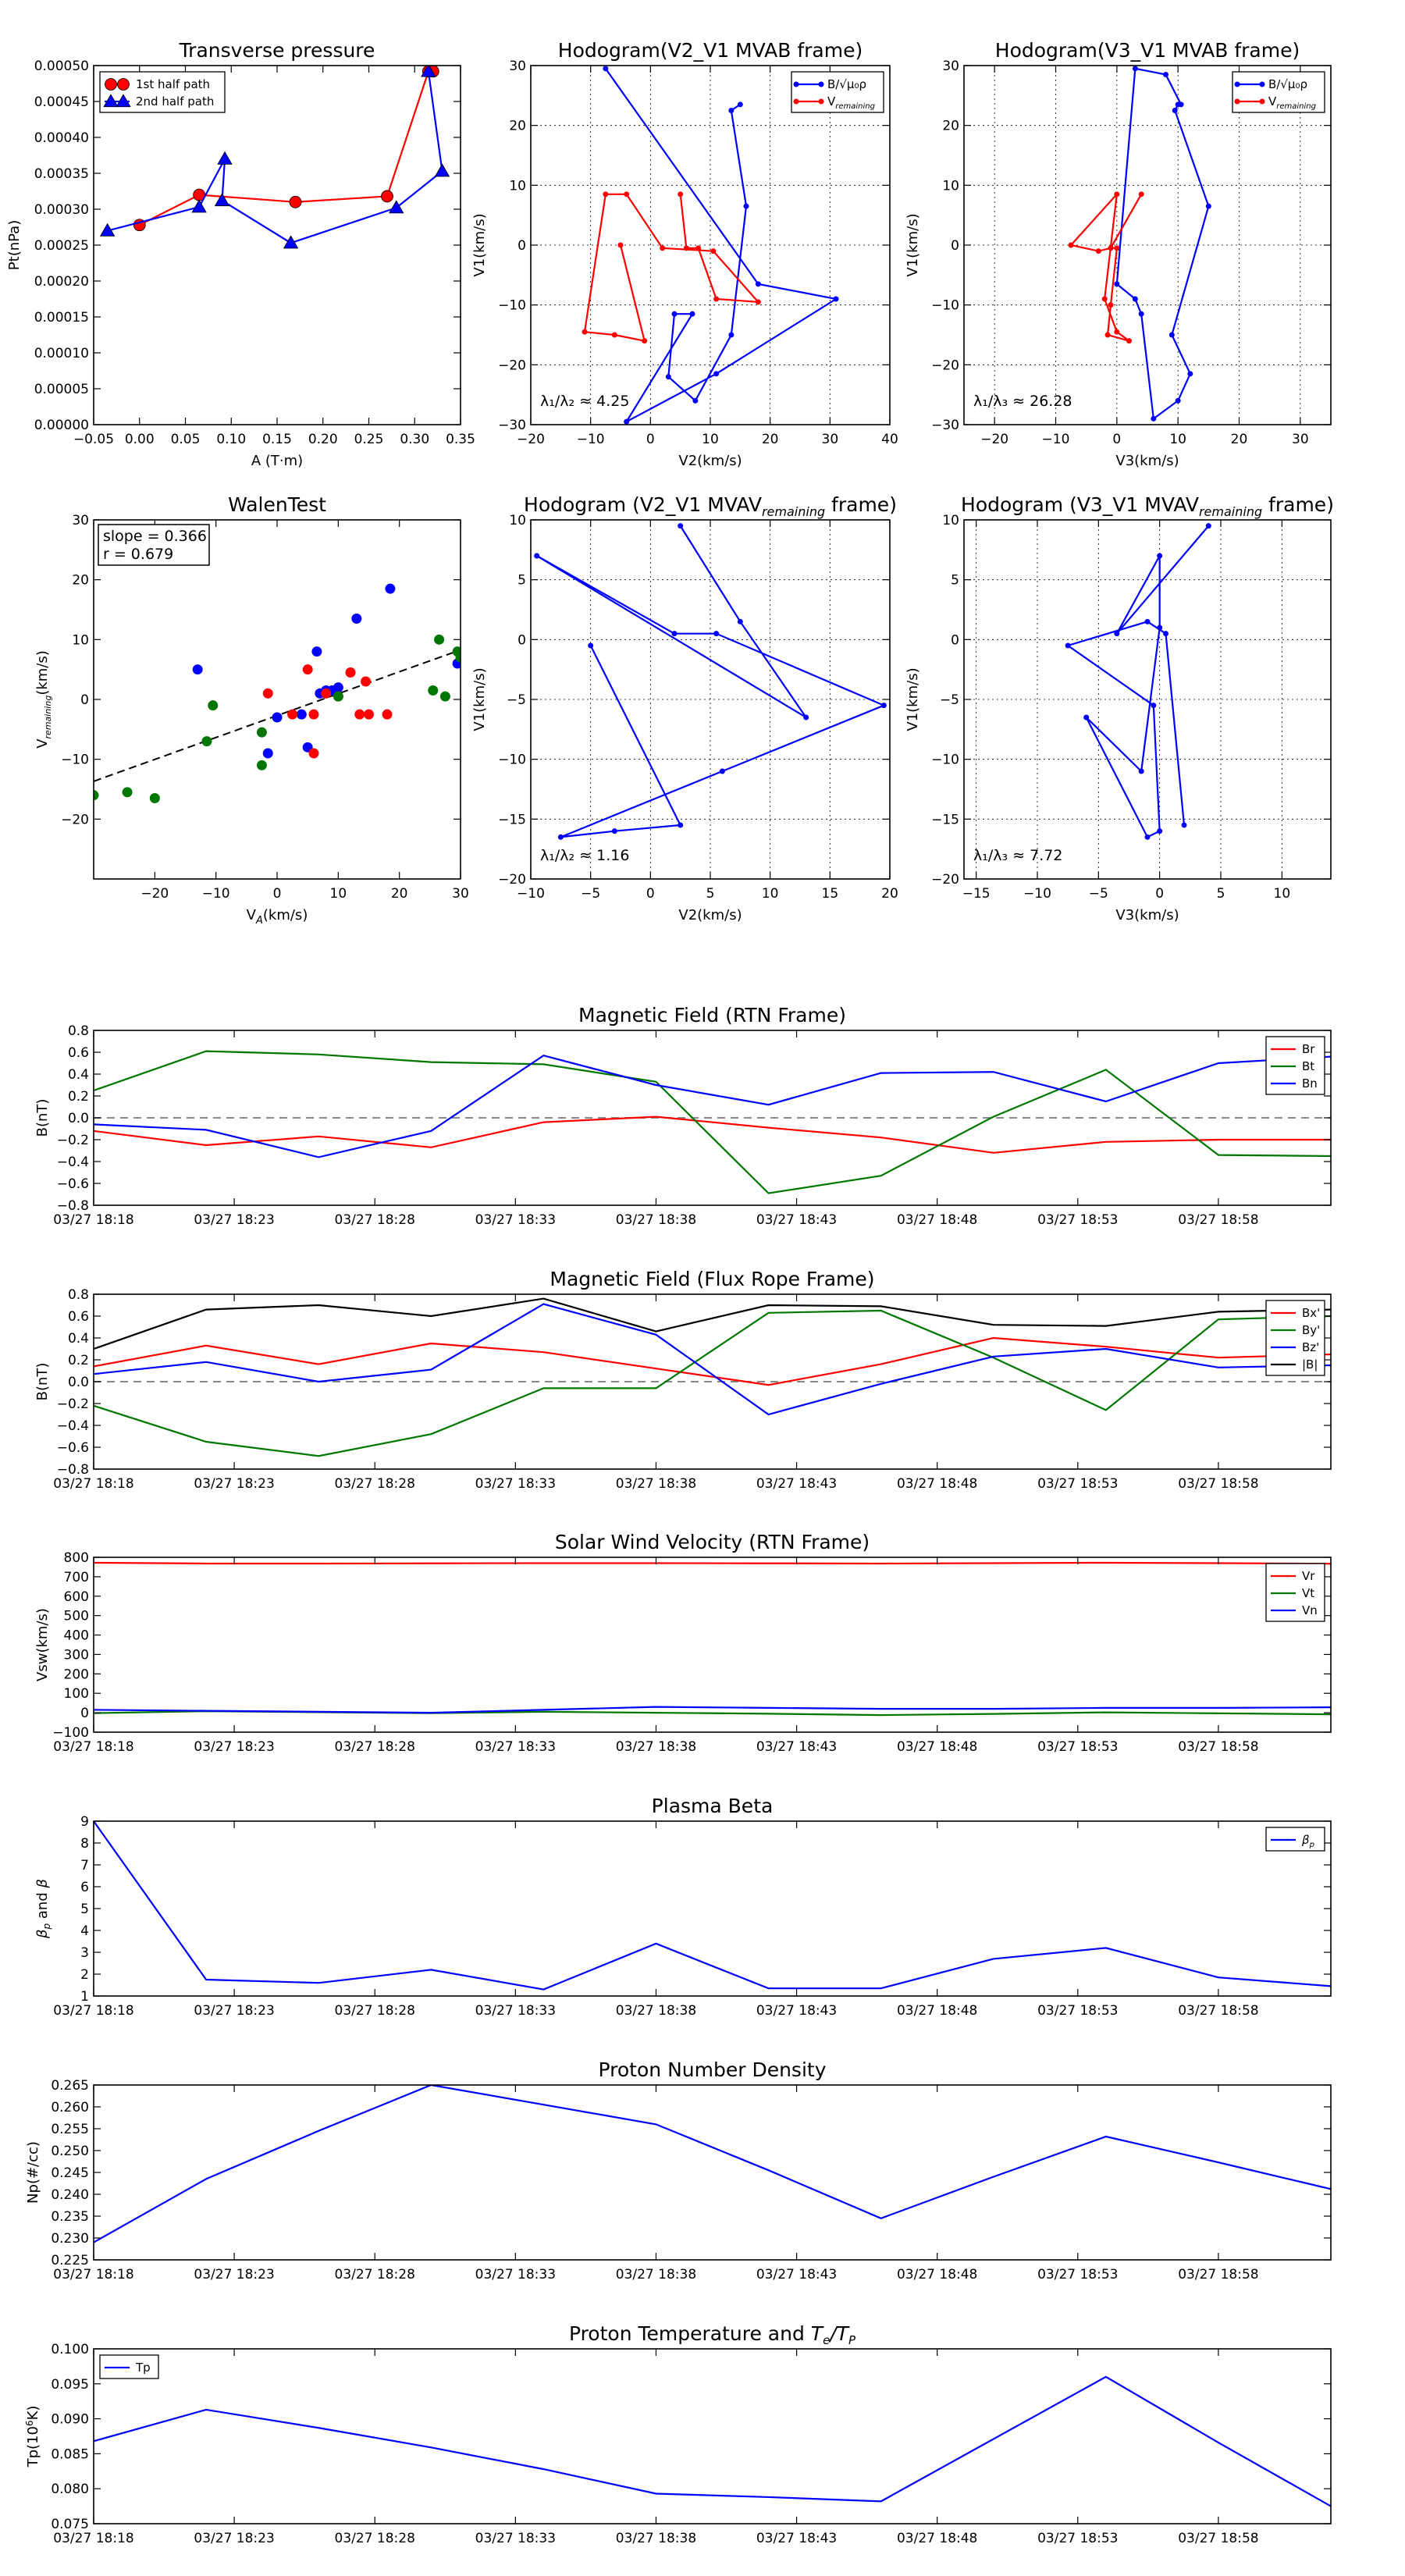 This screenshot has height=2576, width=1405. What do you see at coordinates (70, 2349) in the screenshot?
I see `y-tick-label: 0.100` at bounding box center [70, 2349].